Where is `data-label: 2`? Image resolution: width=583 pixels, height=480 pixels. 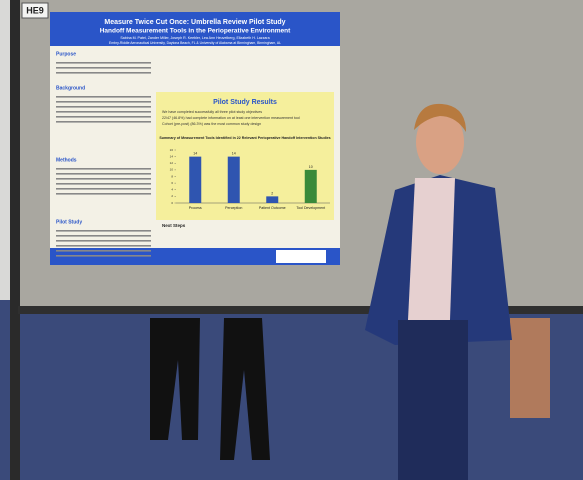
data-label: 2 is located at coordinates (272, 193).